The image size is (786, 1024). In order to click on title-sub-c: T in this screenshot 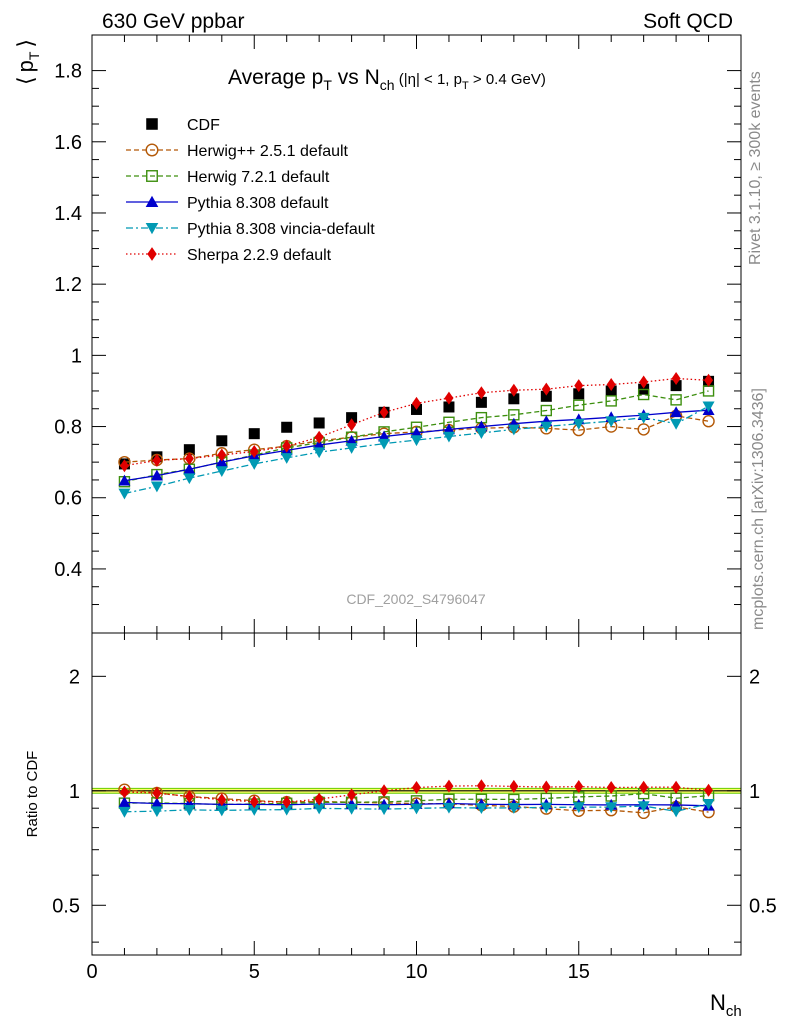, I will do `click(465, 86)`.